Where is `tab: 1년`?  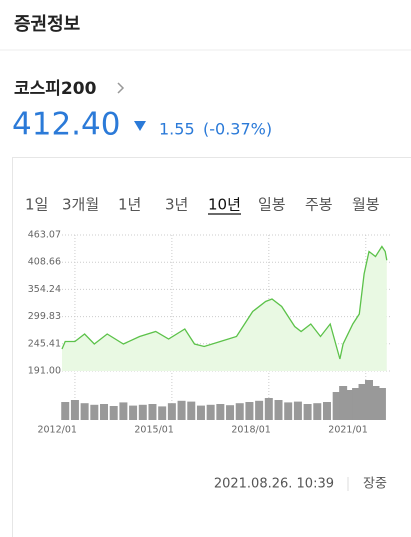
tab: 1년 is located at coordinates (129, 205).